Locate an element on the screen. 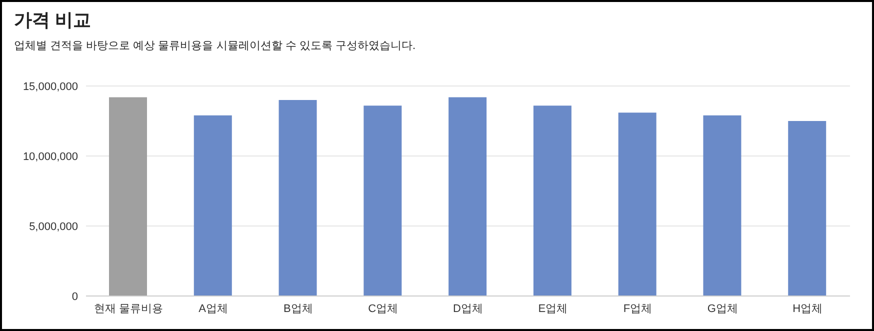 This screenshot has height=331, width=874. x-tick-label: F업체 is located at coordinates (637, 308).